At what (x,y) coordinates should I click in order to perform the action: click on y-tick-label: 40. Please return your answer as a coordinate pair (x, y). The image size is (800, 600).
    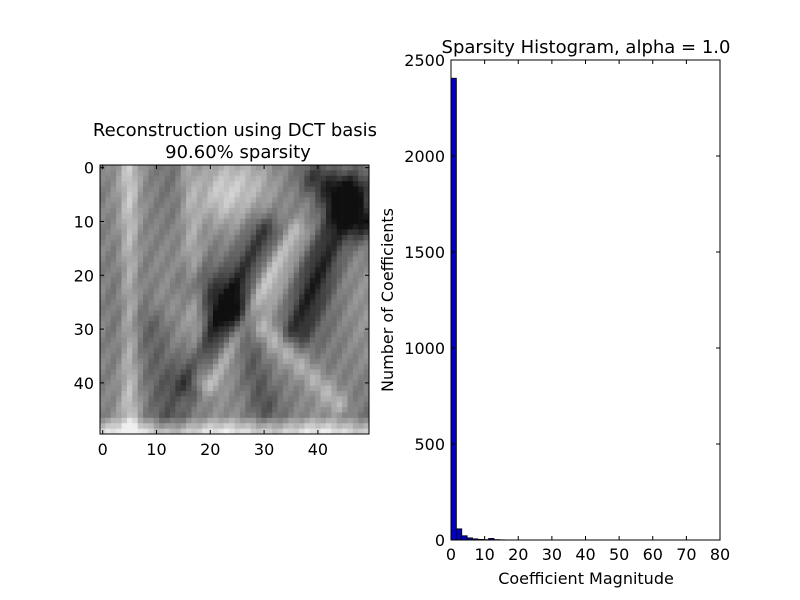
    Looking at the image, I should click on (84, 383).